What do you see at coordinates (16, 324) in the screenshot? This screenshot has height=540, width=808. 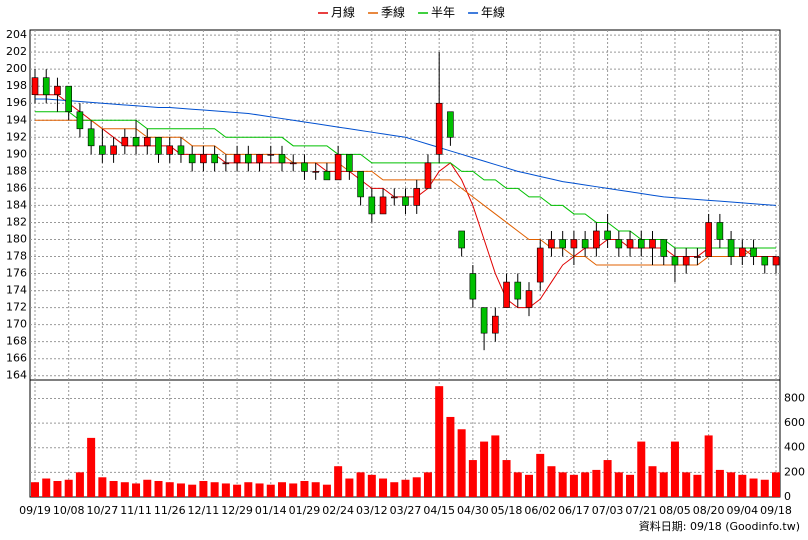 I see `y-tick-label: 170` at bounding box center [16, 324].